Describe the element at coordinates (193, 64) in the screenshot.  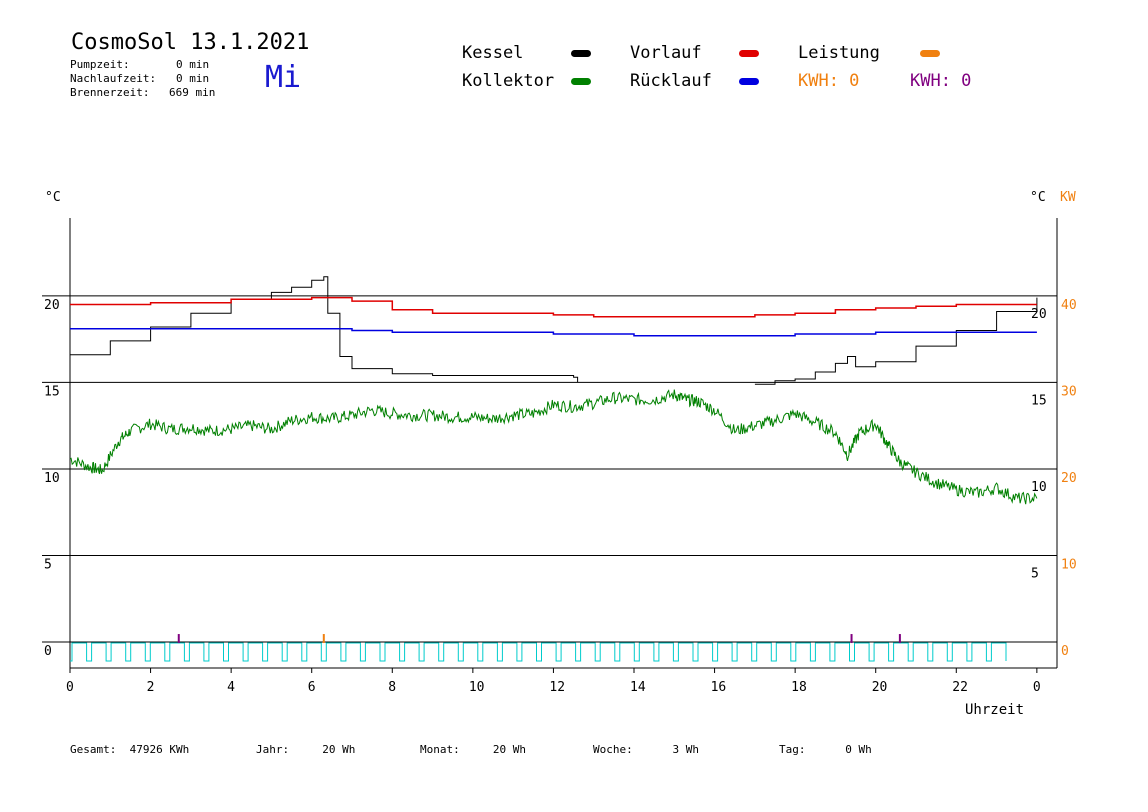
I see `info-pumpzeit-value: 0 min` at that location.